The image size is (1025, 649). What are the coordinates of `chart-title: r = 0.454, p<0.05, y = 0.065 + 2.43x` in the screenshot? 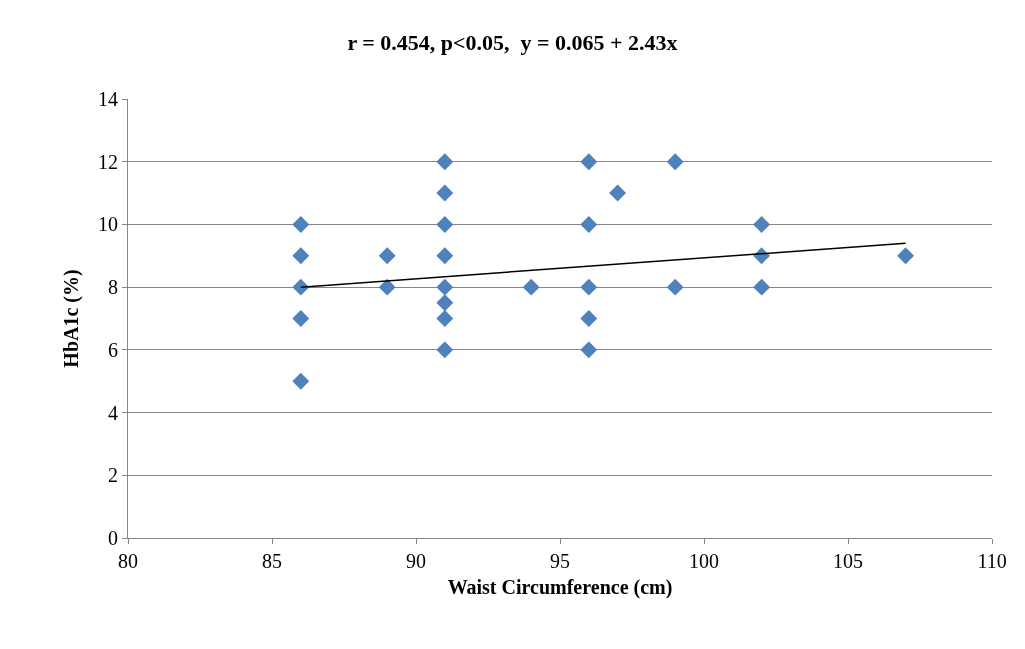 It's located at (512, 42).